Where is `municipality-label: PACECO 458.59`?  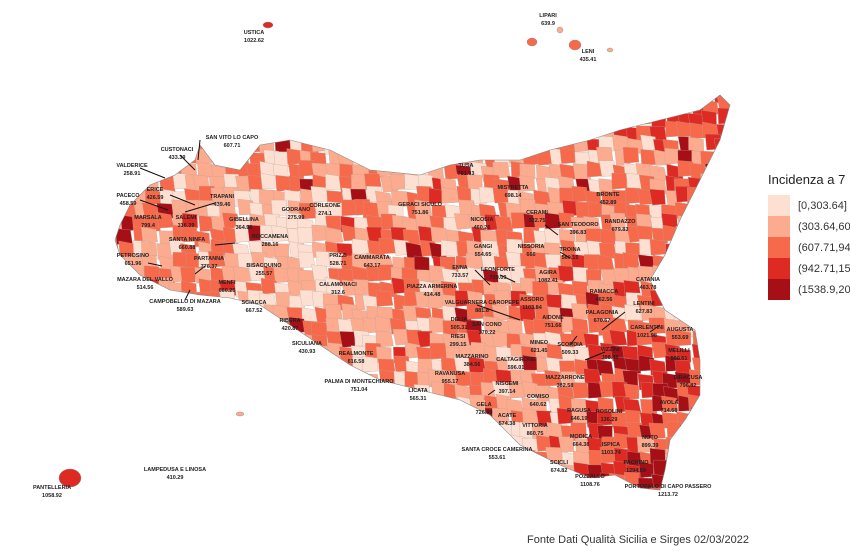
municipality-label: PACECO 458.59 is located at coordinates (127, 200).